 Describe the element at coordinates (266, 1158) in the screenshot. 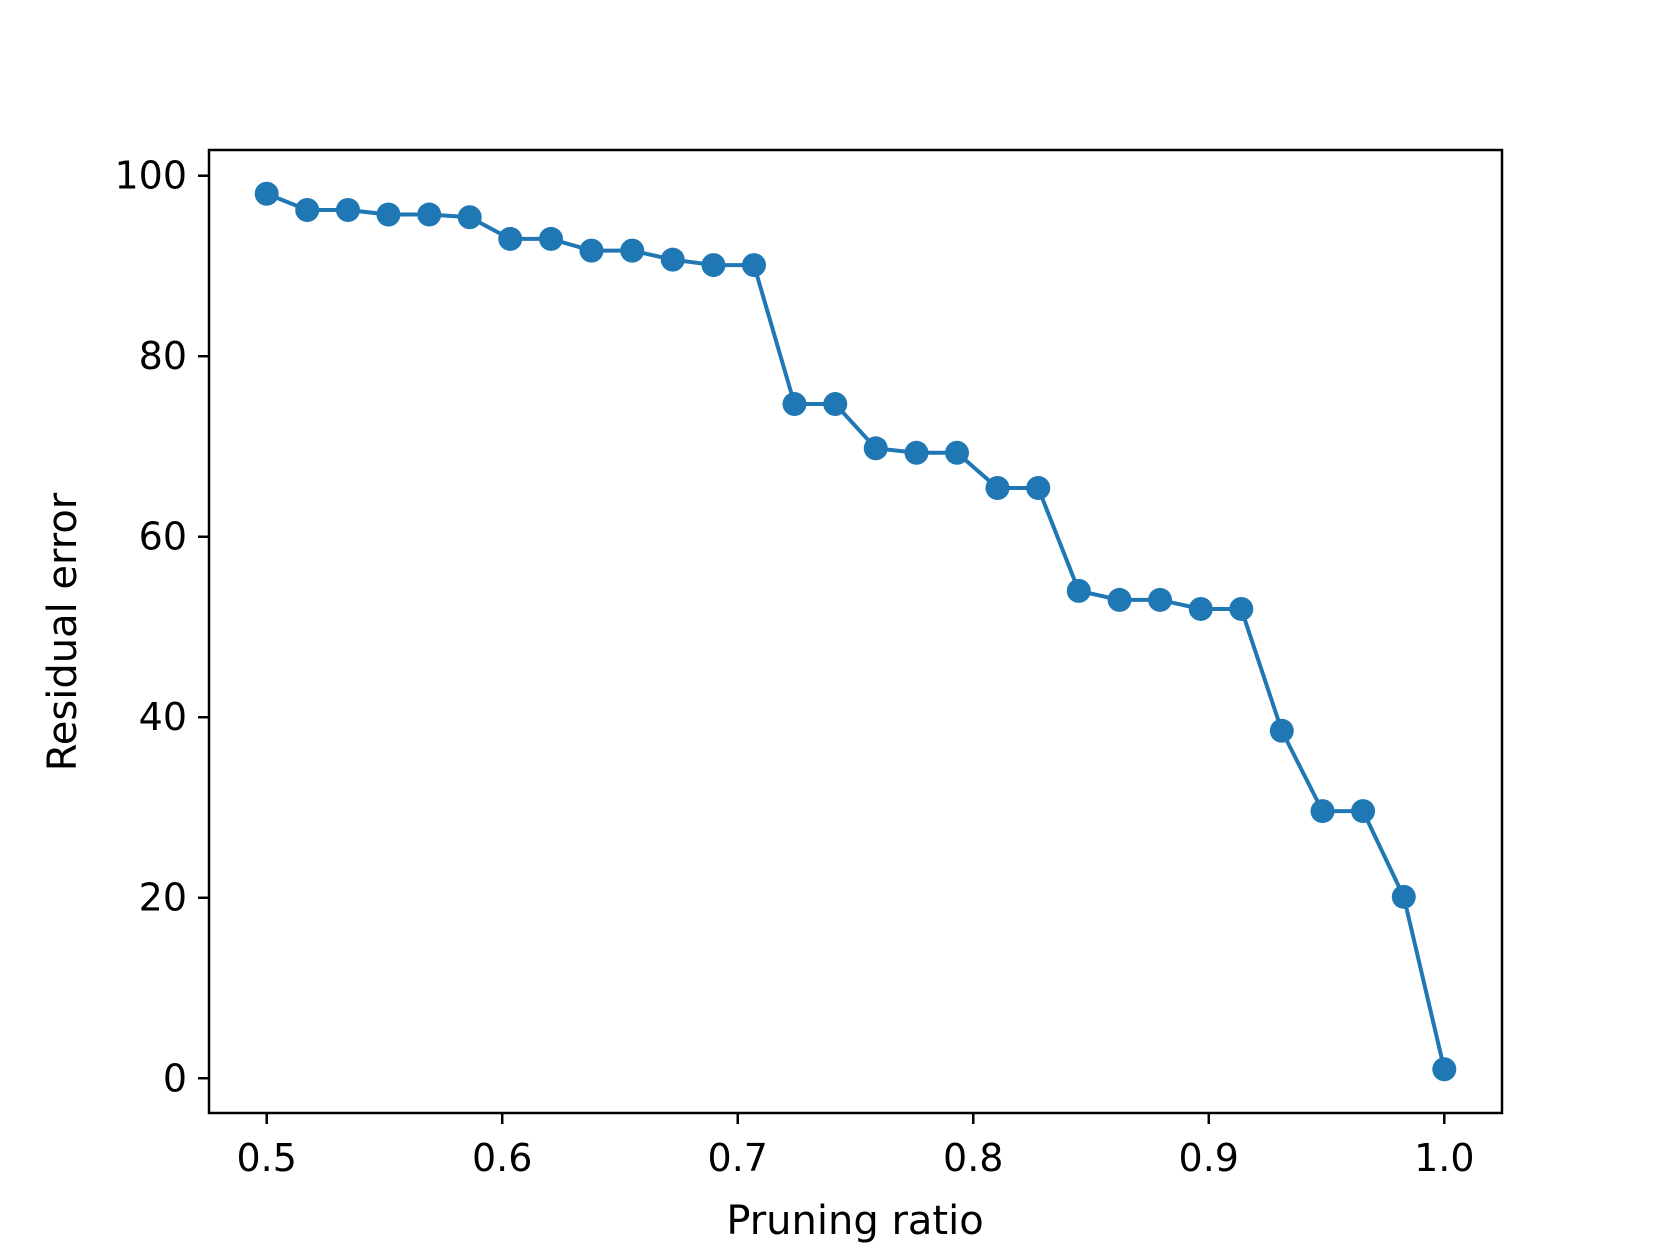

I see `x-tick-label: 0.5` at that location.